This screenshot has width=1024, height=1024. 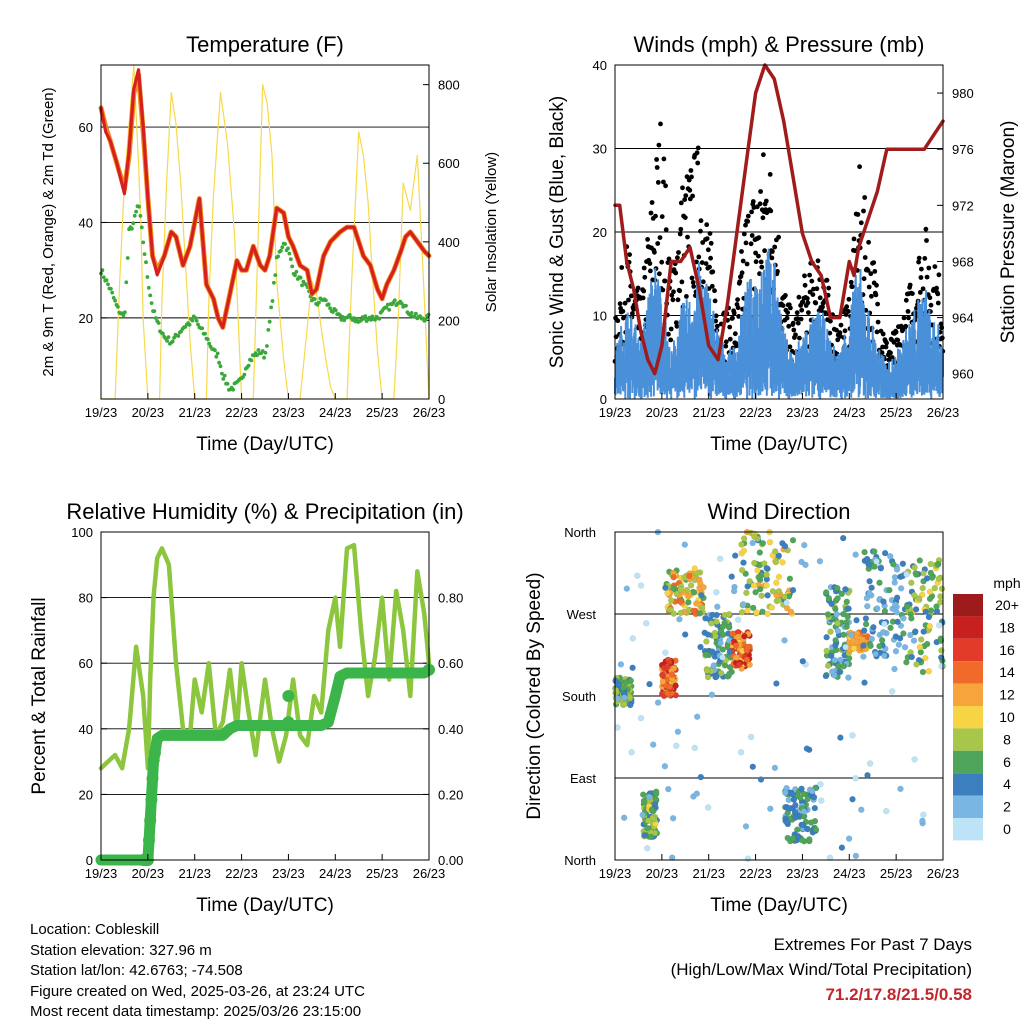 What do you see at coordinates (86, 794) in the screenshot?
I see `y-tick-label: 20` at bounding box center [86, 794].